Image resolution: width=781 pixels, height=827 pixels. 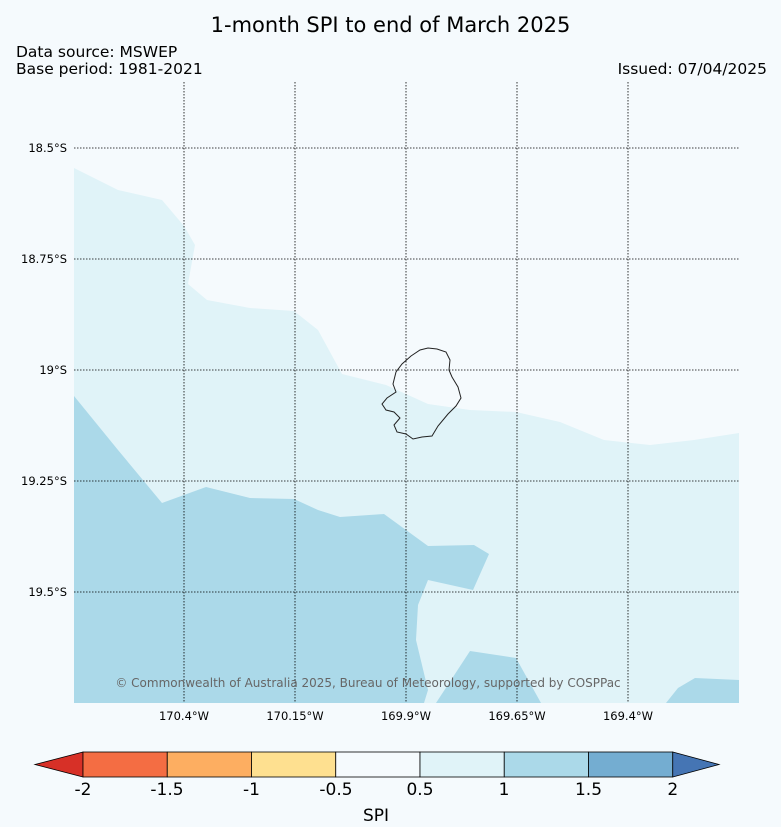 I want to click on lon-label: 169.4°W, so click(x=628, y=716).